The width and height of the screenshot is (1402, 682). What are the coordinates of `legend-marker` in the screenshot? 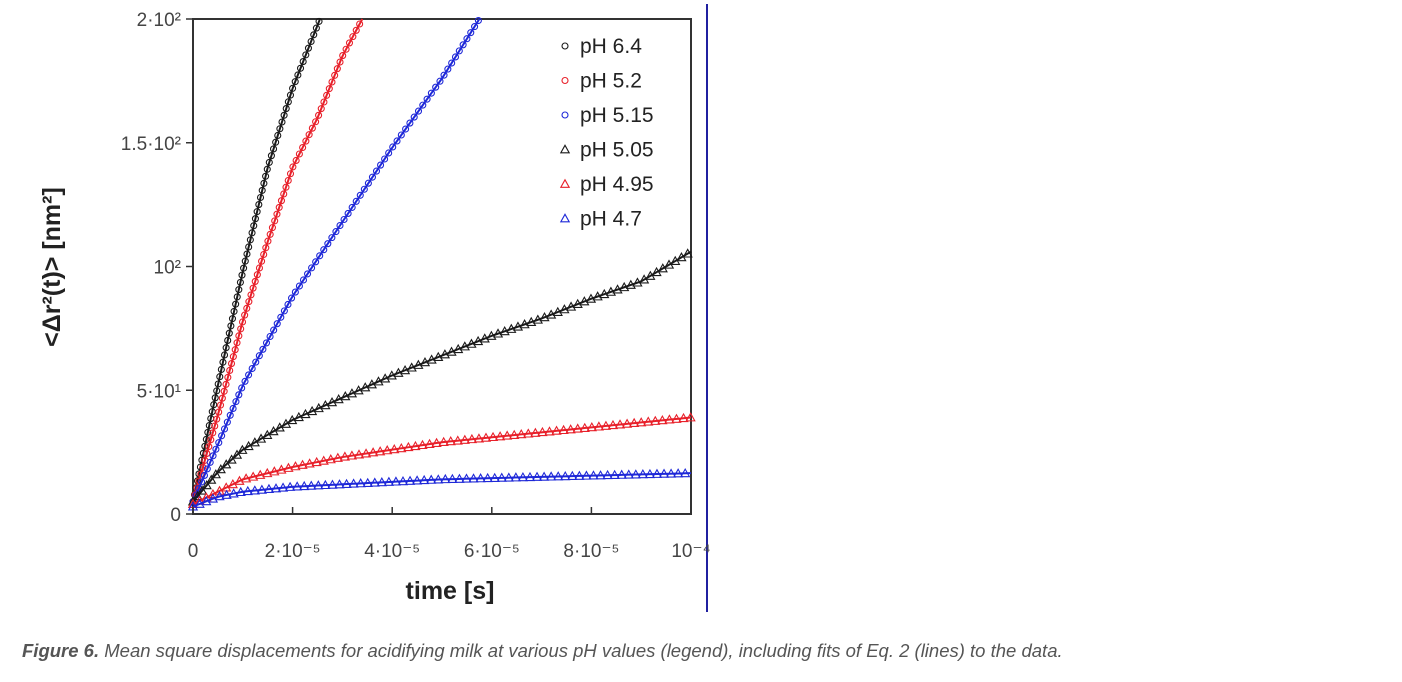 It's located at (565, 46).